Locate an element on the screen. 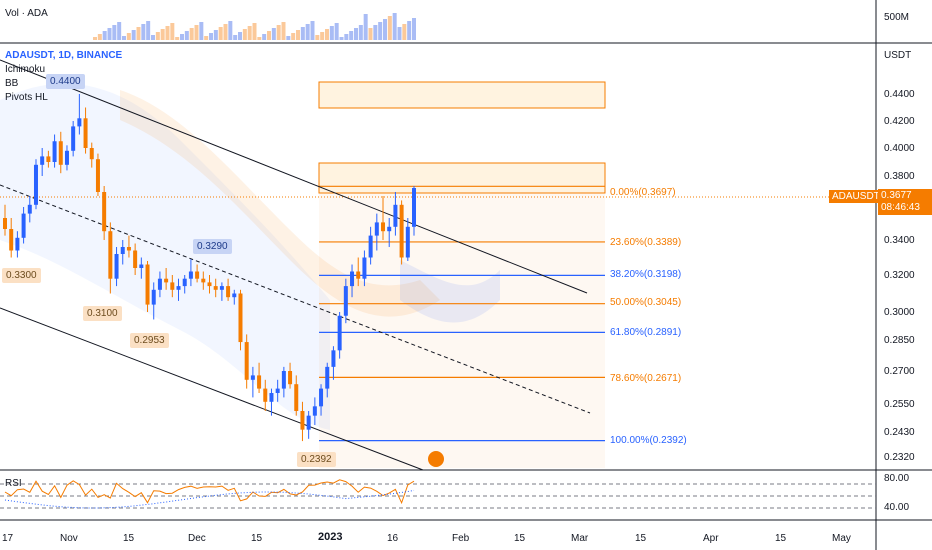 Image resolution: width=932 pixels, height=550 pixels. indicator-ichimoku: Ichimoku is located at coordinates (25, 69).